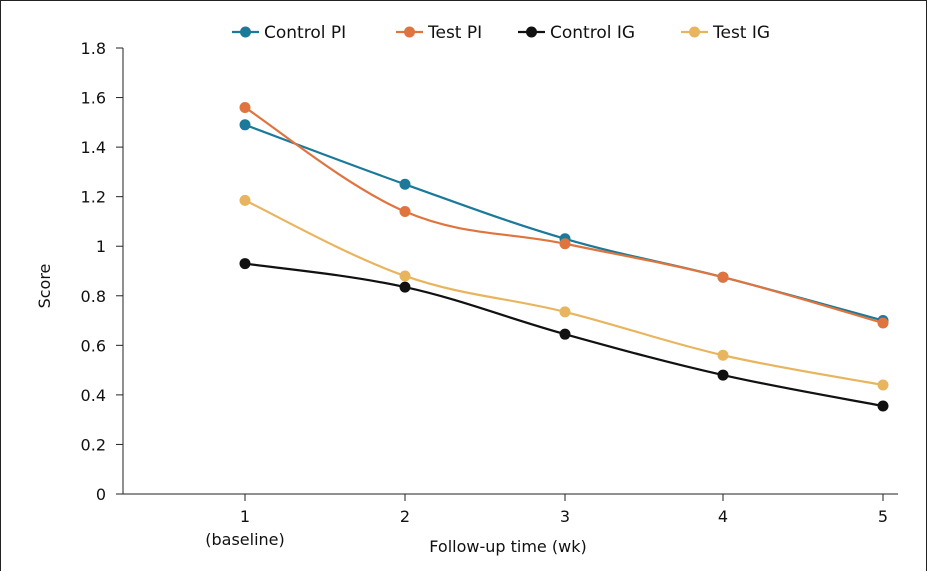  I want to click on x-tick-label: 5, so click(883, 516).